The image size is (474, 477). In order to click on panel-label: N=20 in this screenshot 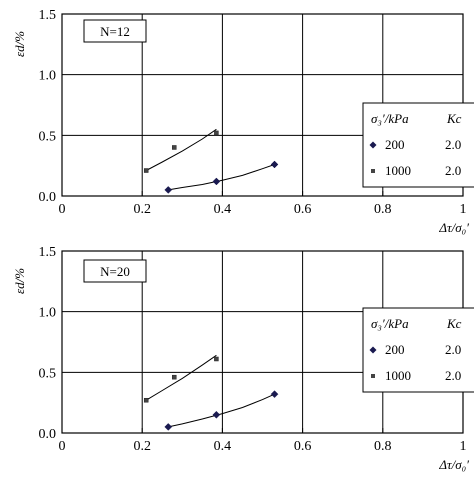, I will do `click(115, 271)`.